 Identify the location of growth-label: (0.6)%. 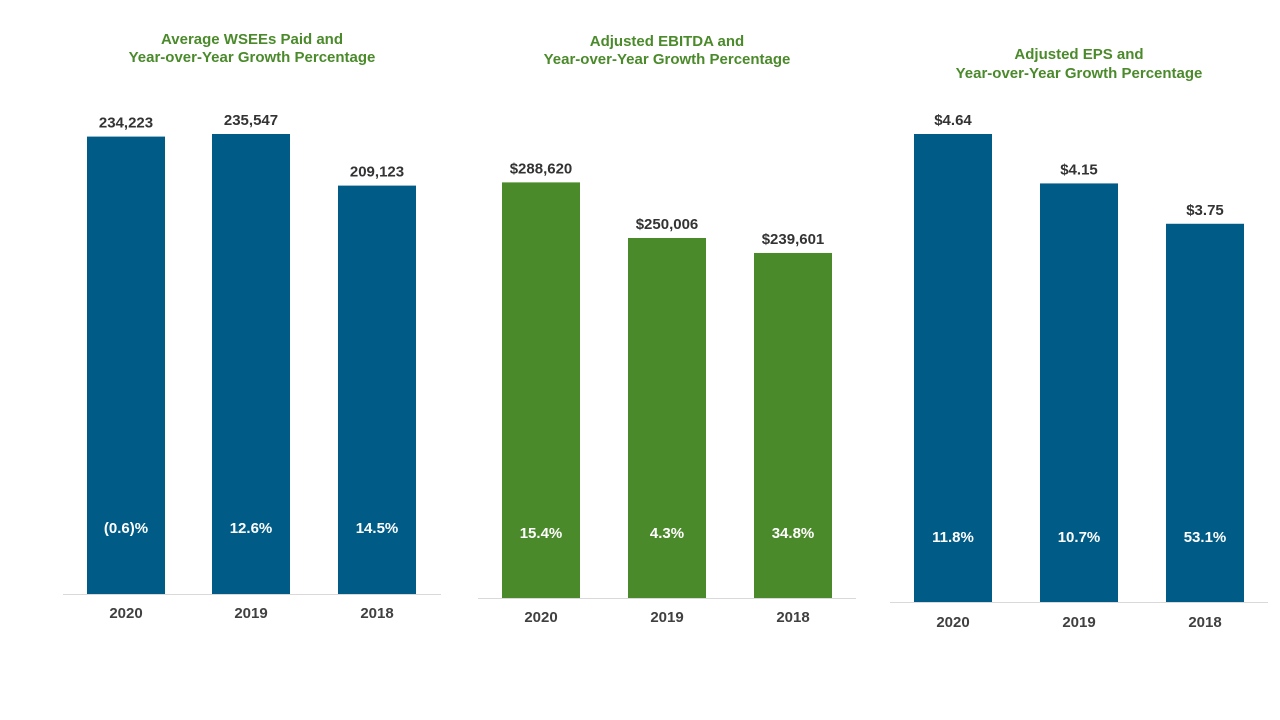
(126, 528).